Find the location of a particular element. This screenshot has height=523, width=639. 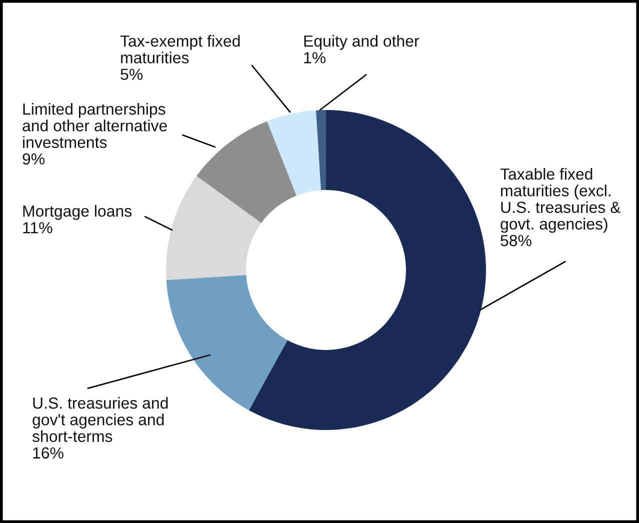

data-label: 1% is located at coordinates (315, 58).